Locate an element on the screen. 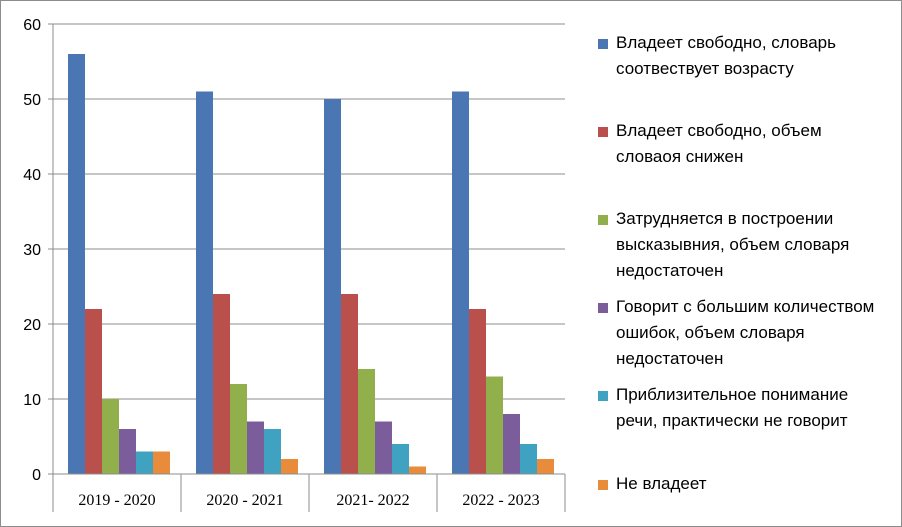  y-tick-label: 40 is located at coordinates (32, 175).